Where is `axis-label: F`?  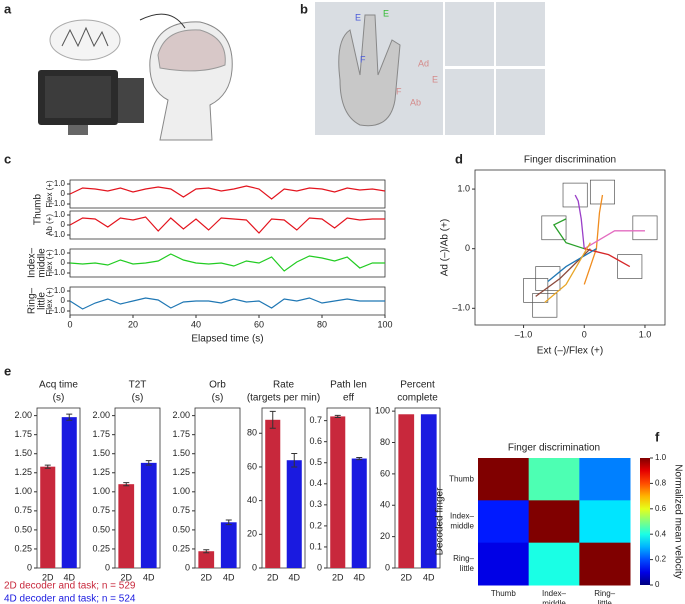 axis-label: F is located at coordinates (363, 59).